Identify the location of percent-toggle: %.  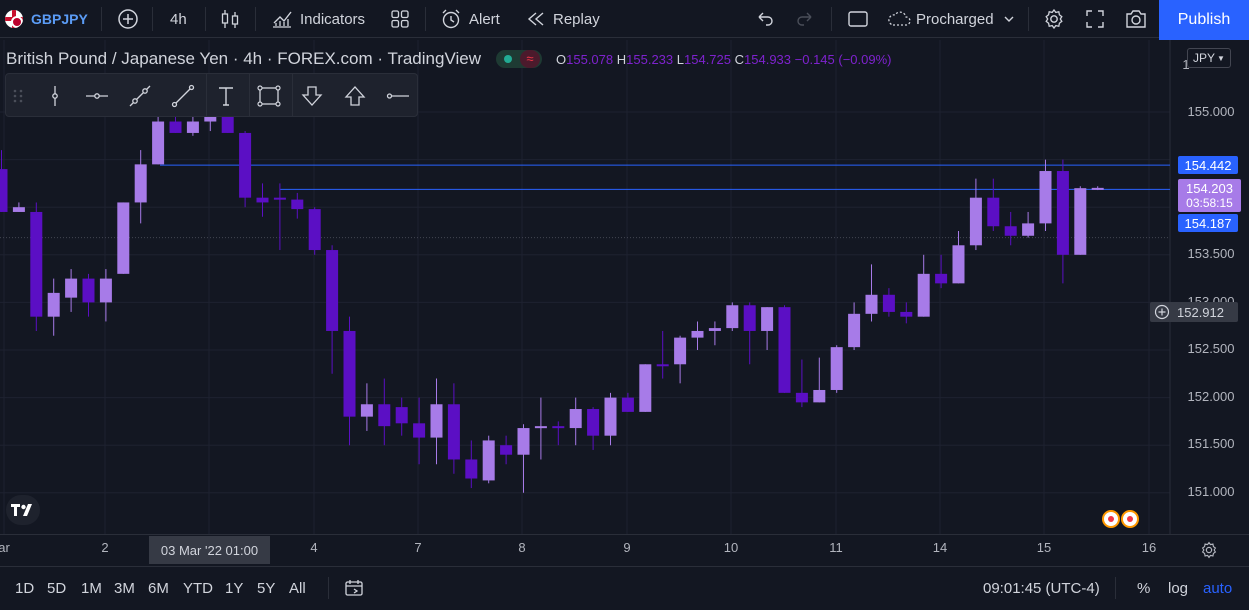
(1143, 588).